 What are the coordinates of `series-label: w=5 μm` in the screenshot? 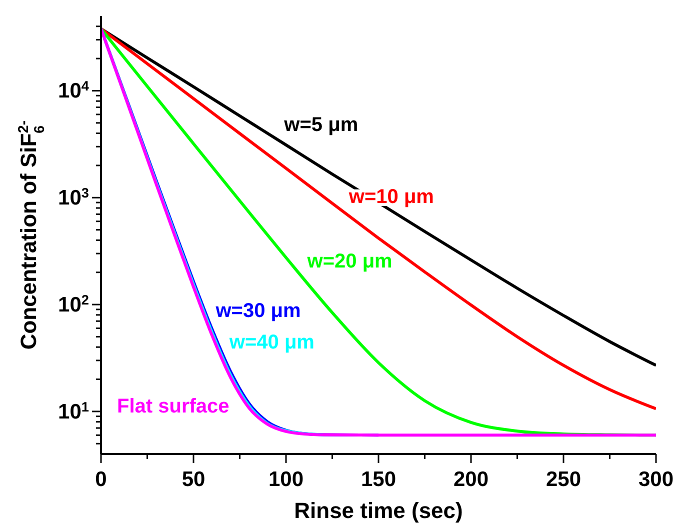 It's located at (320, 125).